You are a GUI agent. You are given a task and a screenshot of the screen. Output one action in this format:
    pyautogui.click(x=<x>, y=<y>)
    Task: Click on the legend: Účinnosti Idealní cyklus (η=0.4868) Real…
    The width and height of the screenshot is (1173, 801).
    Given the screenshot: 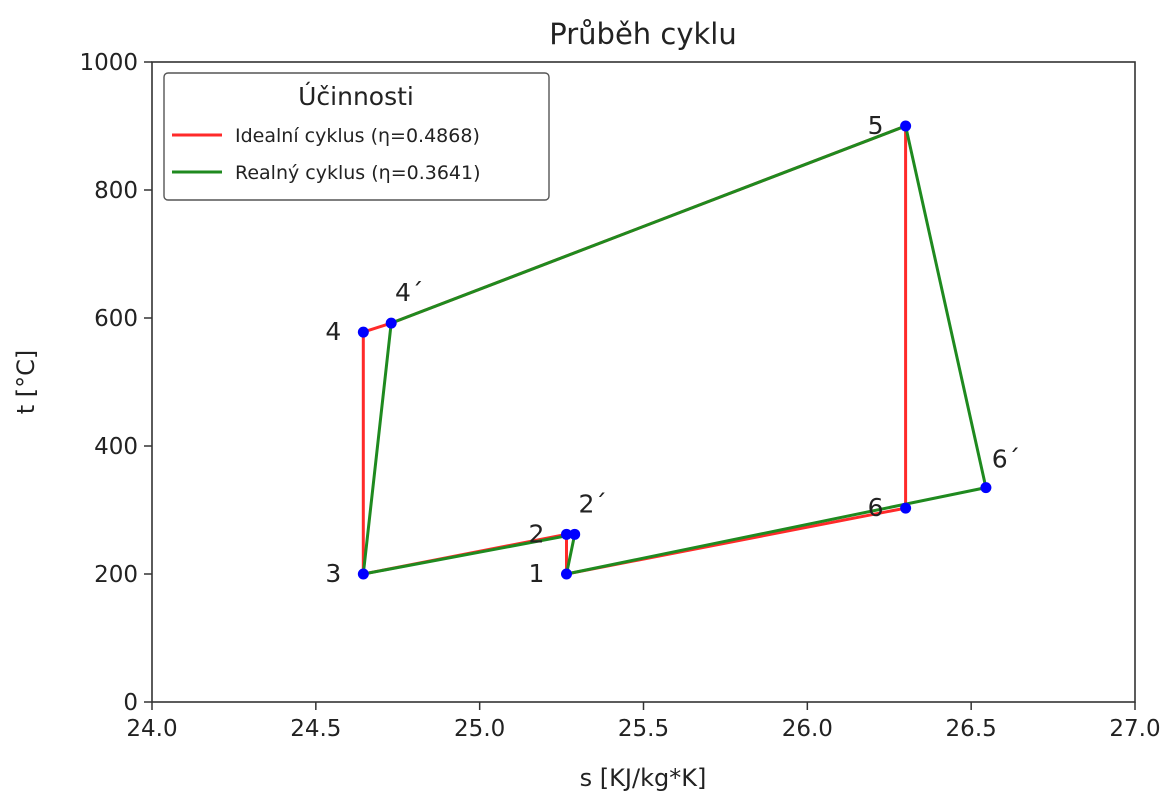 What is the action you would take?
    pyautogui.click(x=356, y=136)
    